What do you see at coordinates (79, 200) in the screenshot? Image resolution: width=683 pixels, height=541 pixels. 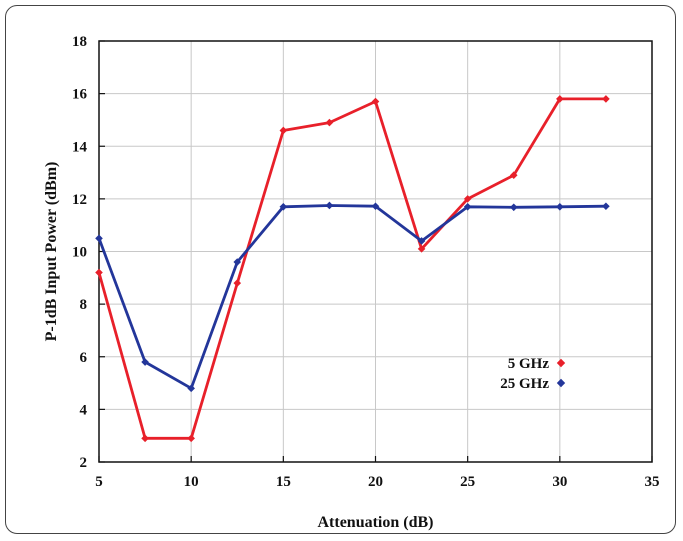 I see `y-tick-label: 12` at bounding box center [79, 200].